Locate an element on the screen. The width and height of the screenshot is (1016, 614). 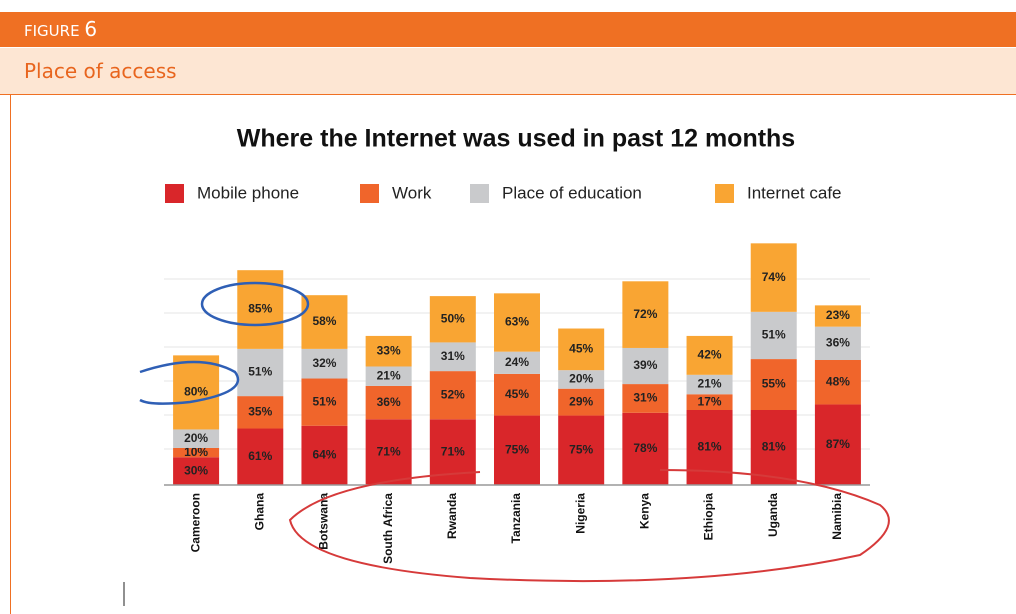
value-label: 24% is located at coordinates (517, 362).